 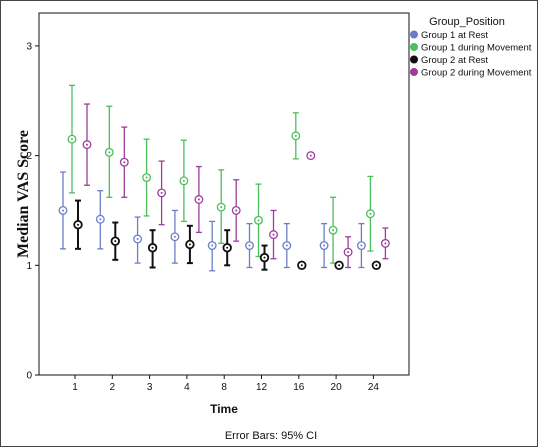 I want to click on x-tick-label: 24, so click(x=374, y=387).